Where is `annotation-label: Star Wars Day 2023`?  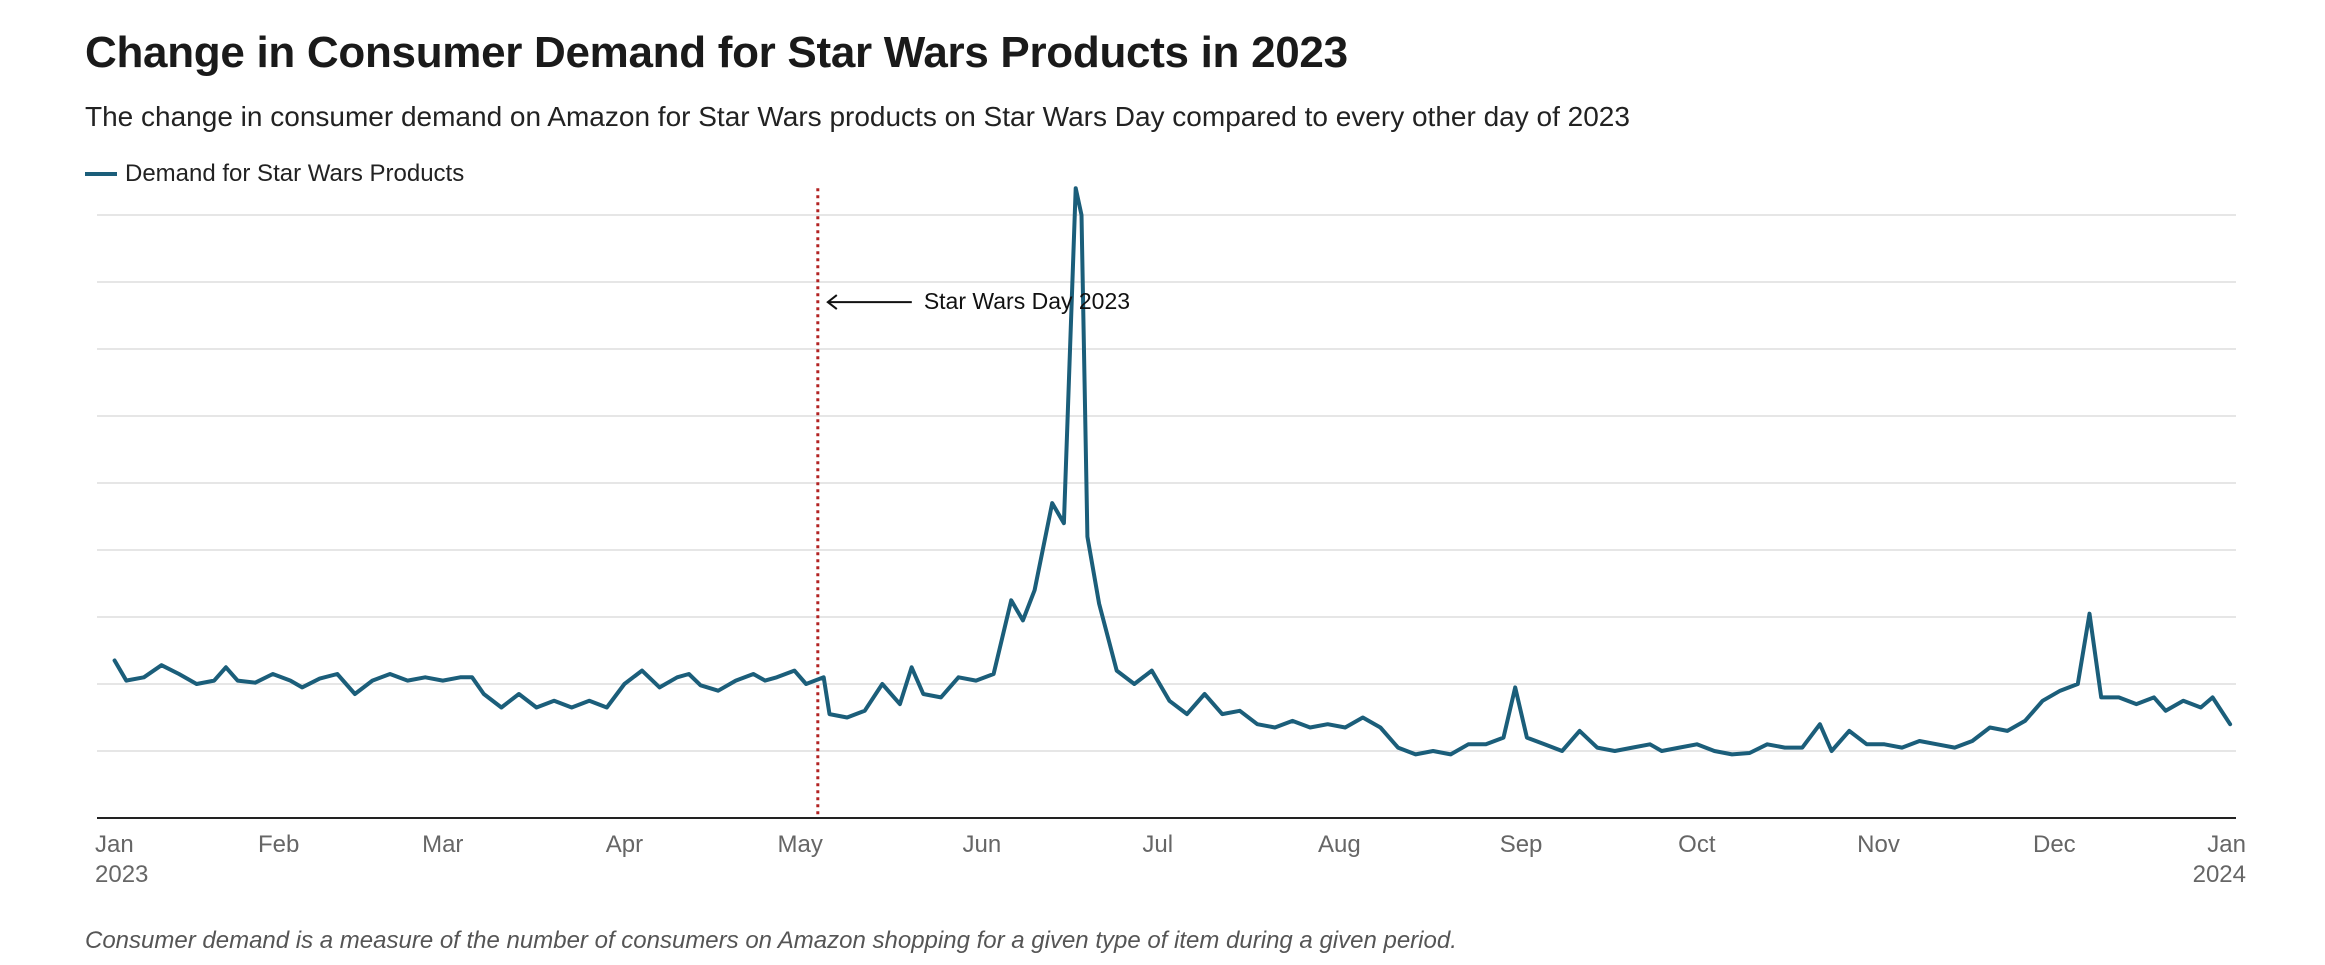
annotation-label: Star Wars Day 2023 is located at coordinates (1027, 301).